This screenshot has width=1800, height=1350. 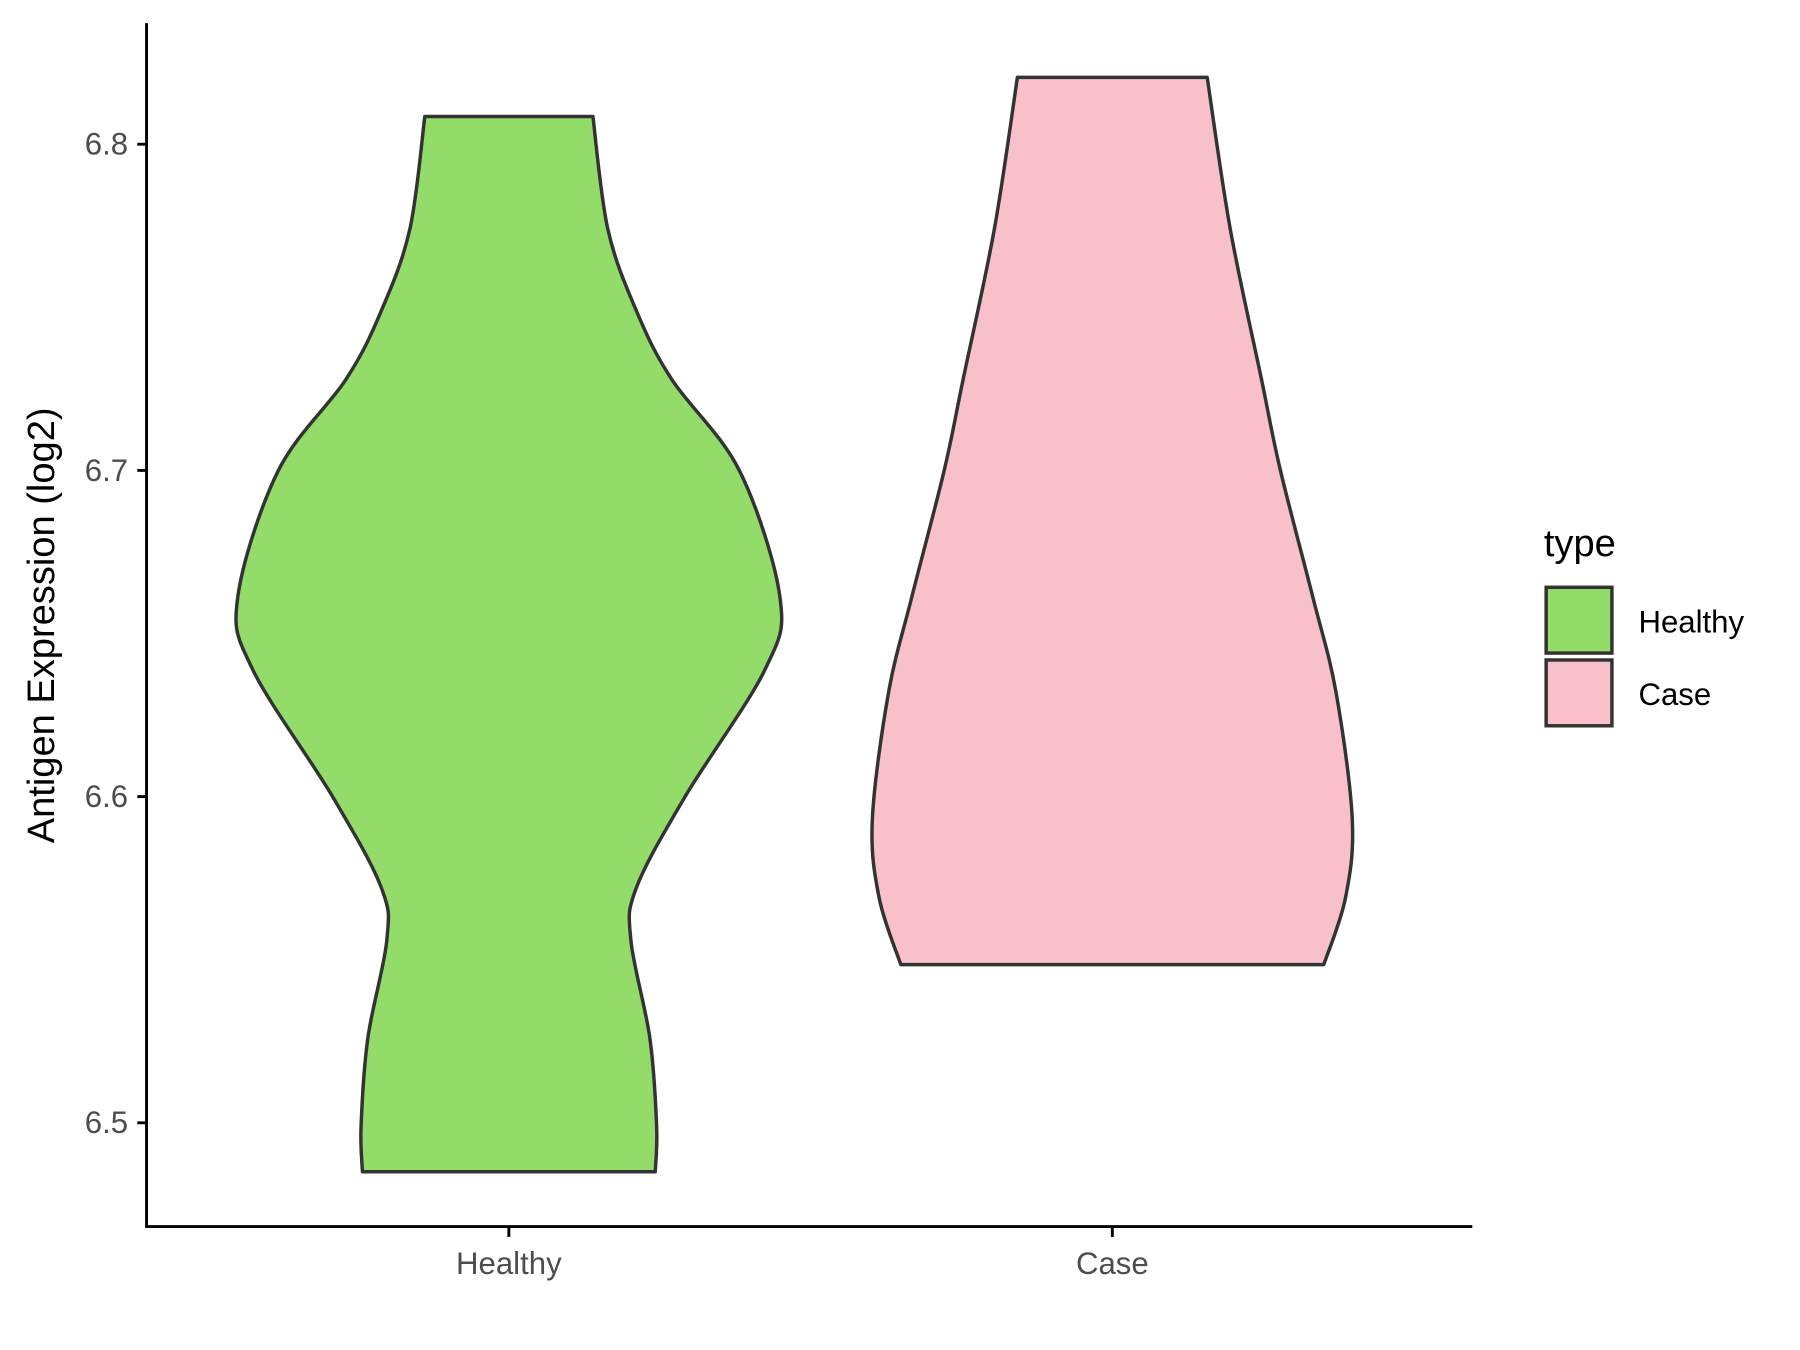 I want to click on legend: type Healthy Case, so click(x=1644, y=625).